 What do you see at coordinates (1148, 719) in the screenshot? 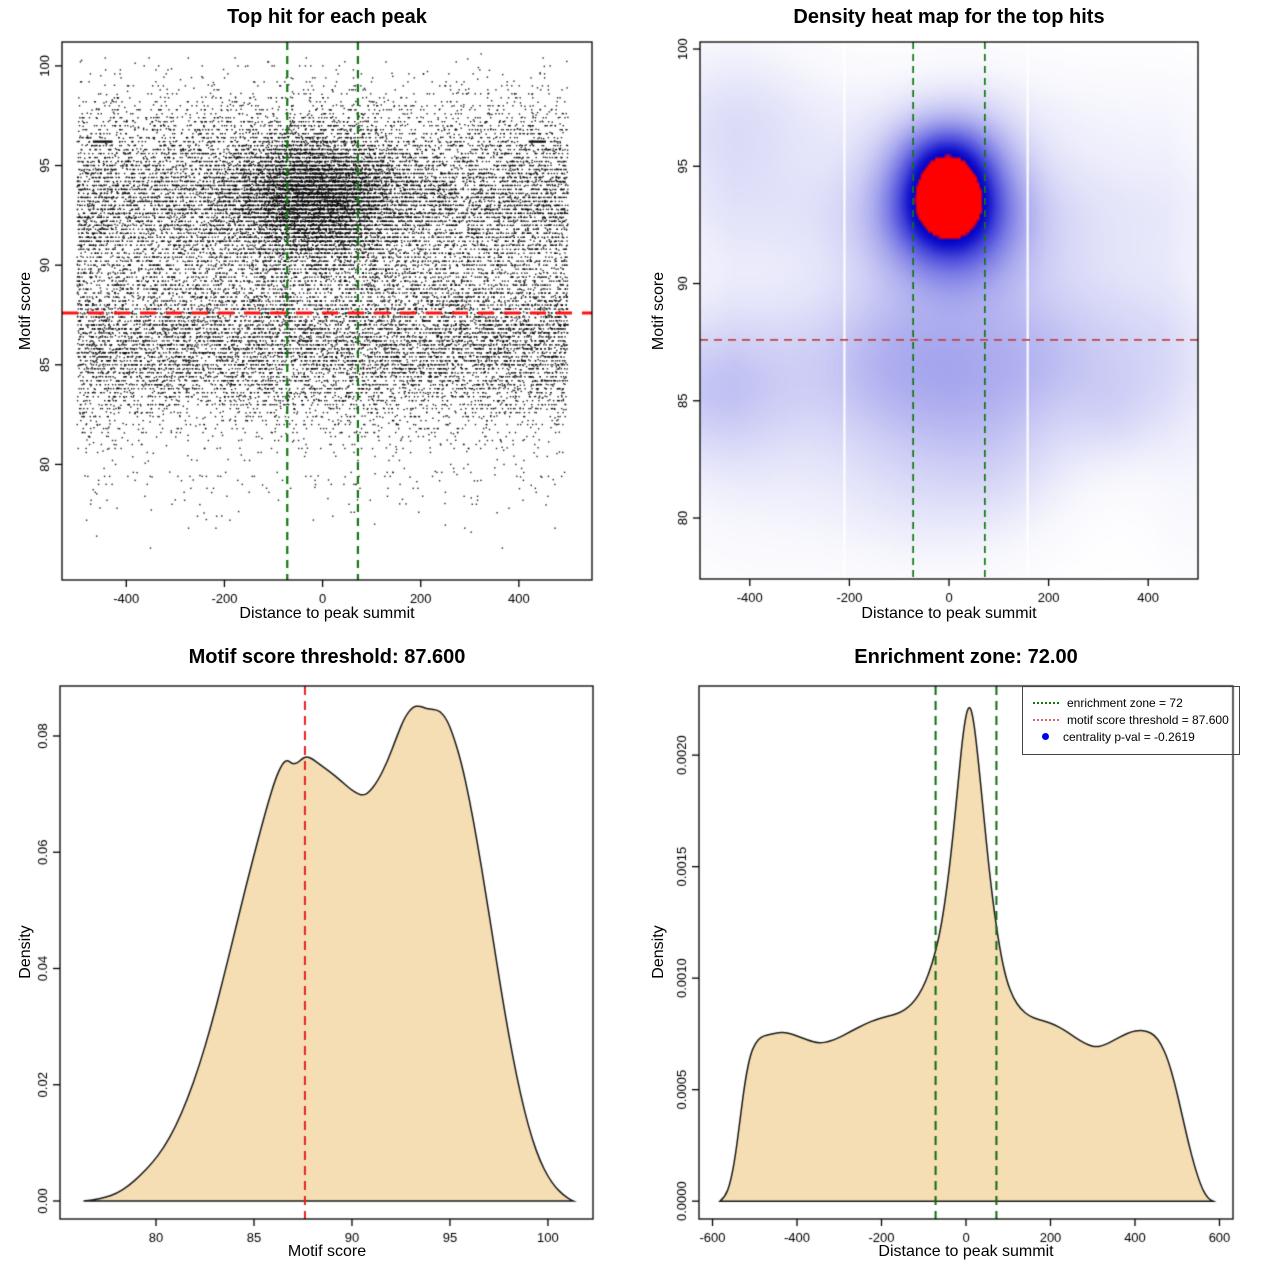
I see `legend-label-motif-threshold: motif score threshold = 87.600` at bounding box center [1148, 719].